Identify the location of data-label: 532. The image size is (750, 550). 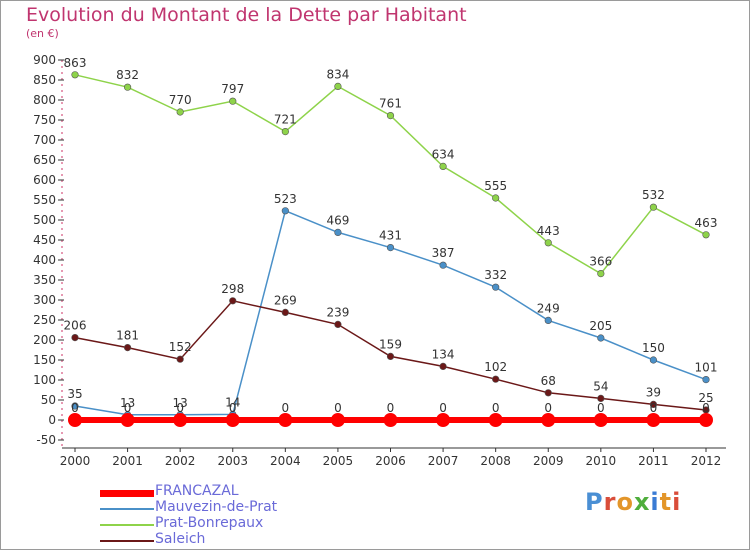
(653, 195).